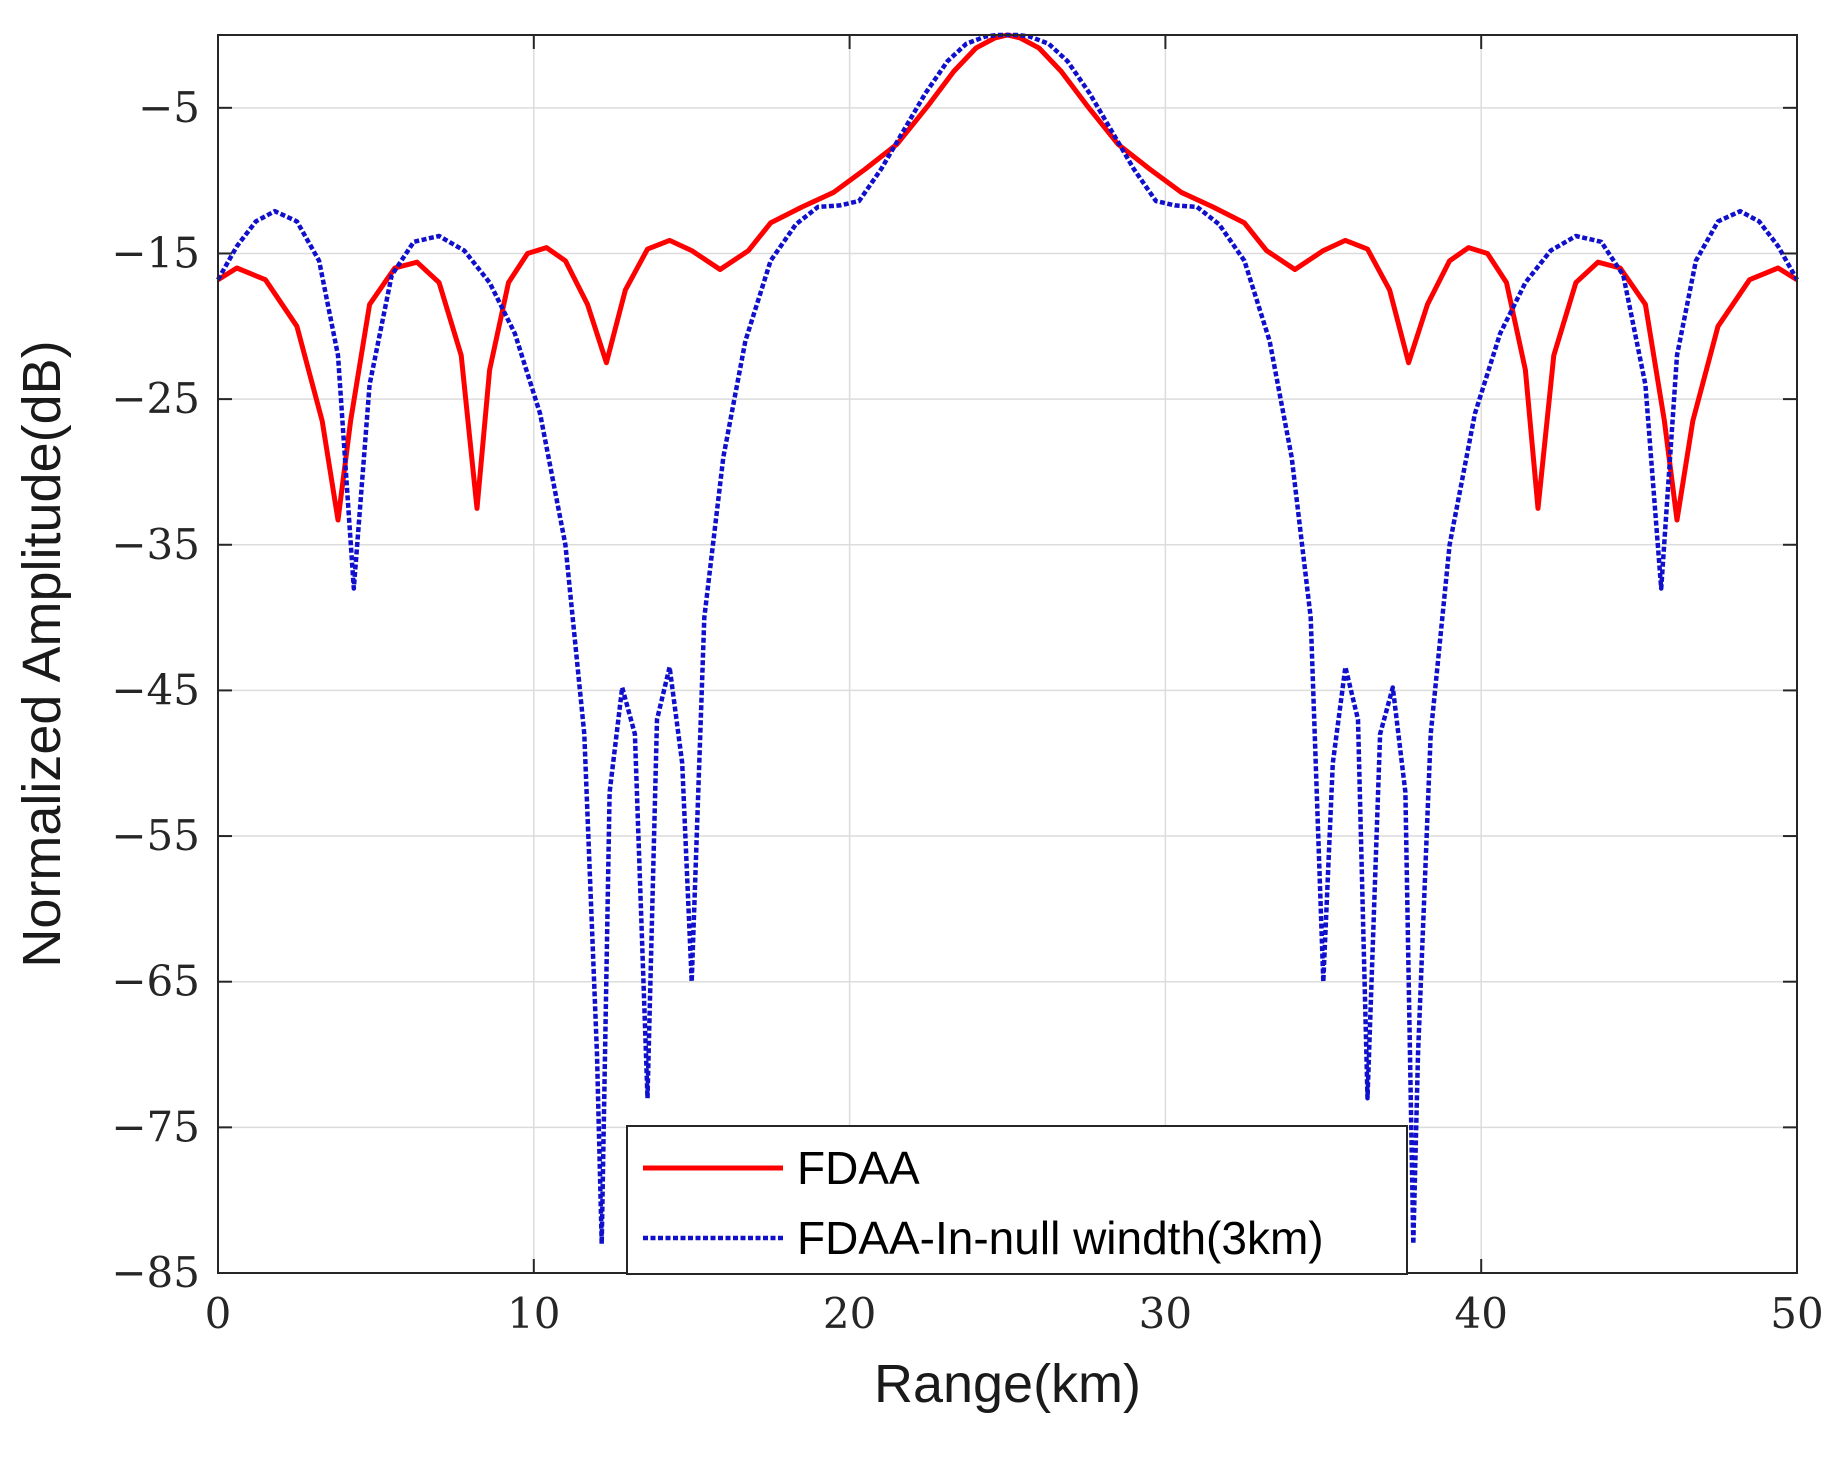 Image resolution: width=1836 pixels, height=1465 pixels. What do you see at coordinates (155, 544) in the screenshot?
I see `y-tick-label: −35` at bounding box center [155, 544].